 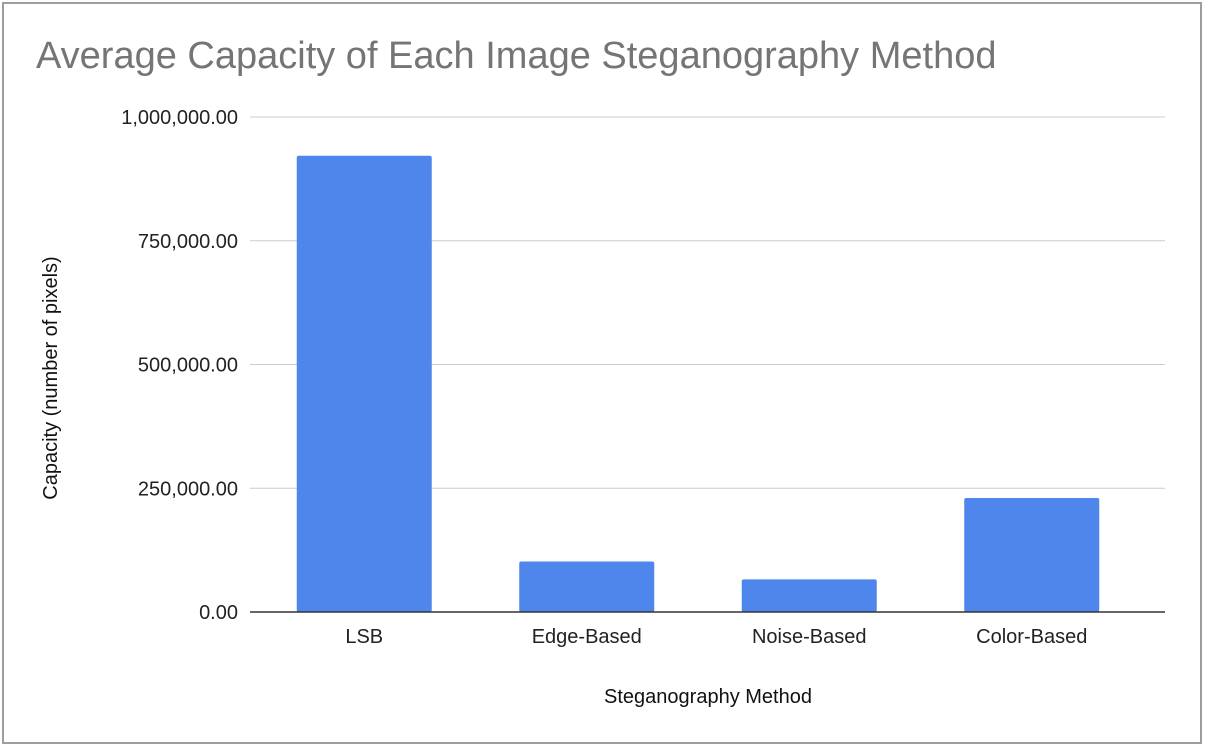 What do you see at coordinates (1031, 637) in the screenshot?
I see `x-tick-label: Color-Based` at bounding box center [1031, 637].